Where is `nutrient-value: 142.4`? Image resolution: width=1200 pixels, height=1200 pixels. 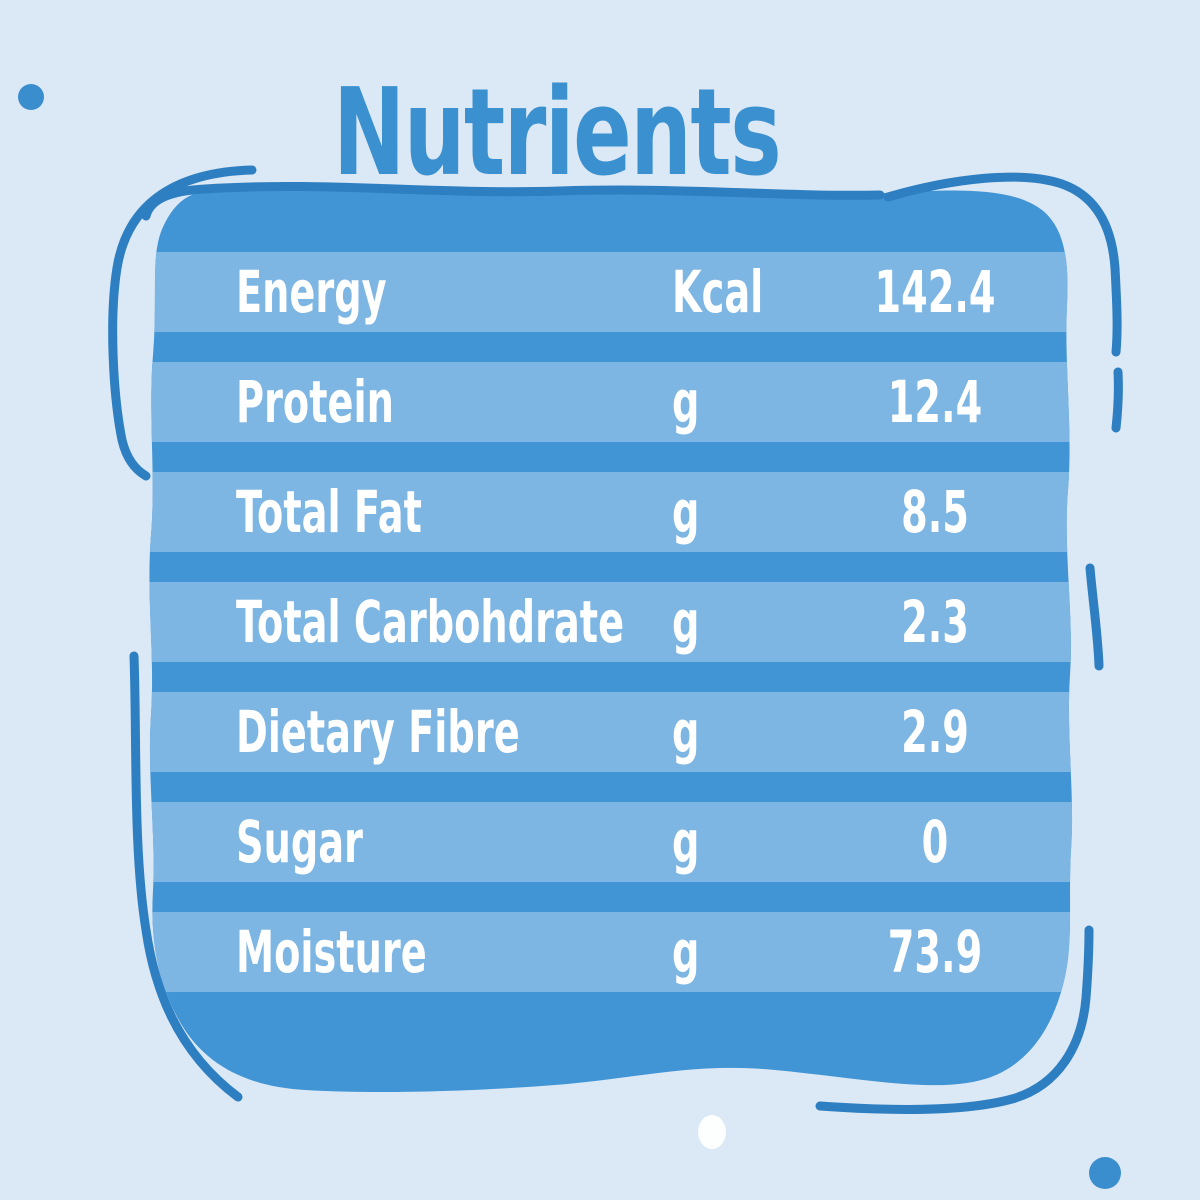 nutrient-value: 142.4 is located at coordinates (935, 292).